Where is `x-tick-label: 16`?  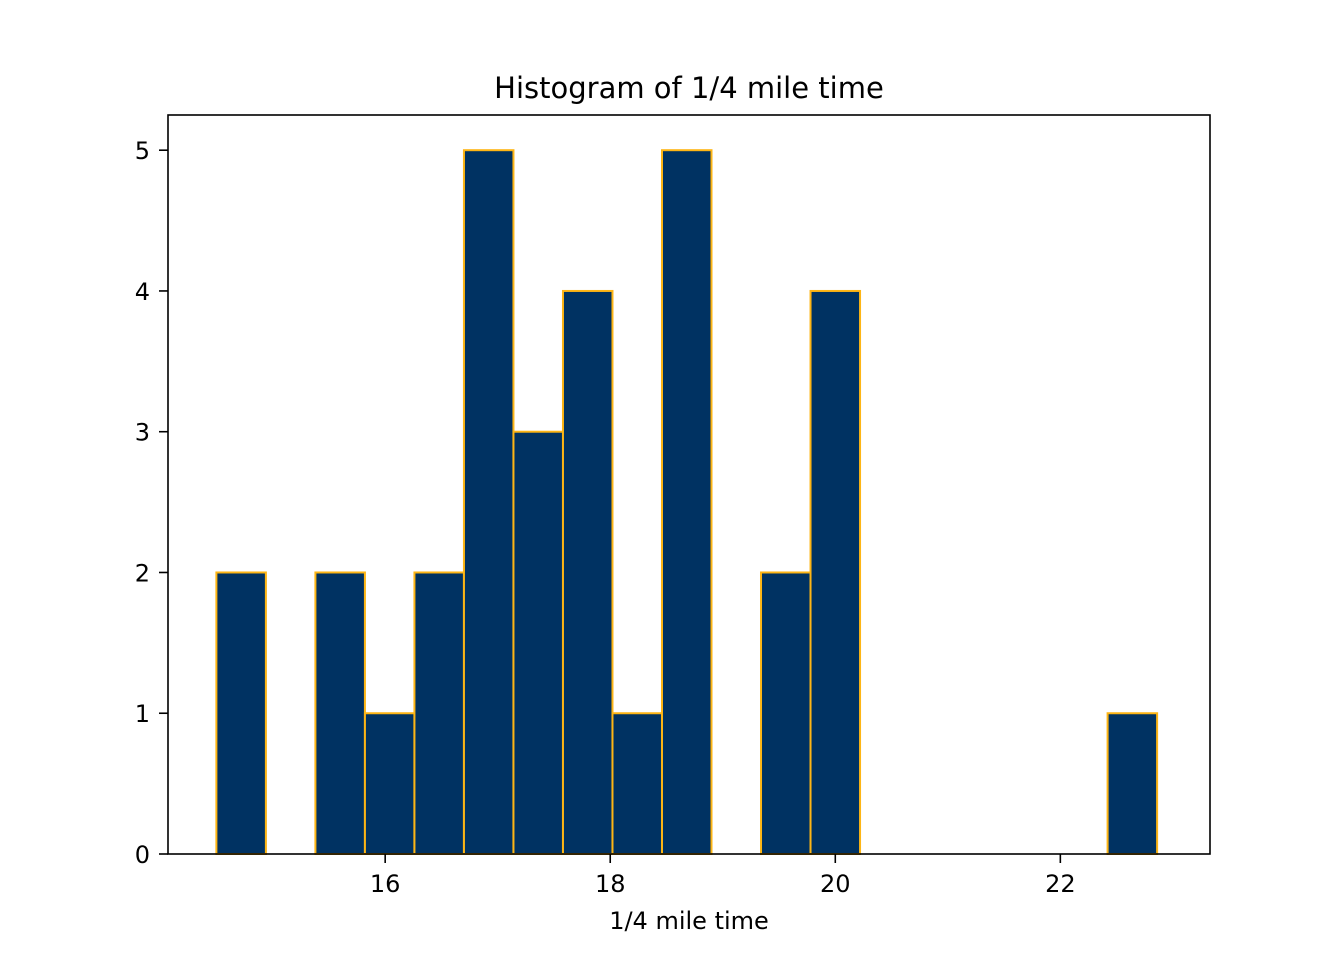 x-tick-label: 16 is located at coordinates (385, 884).